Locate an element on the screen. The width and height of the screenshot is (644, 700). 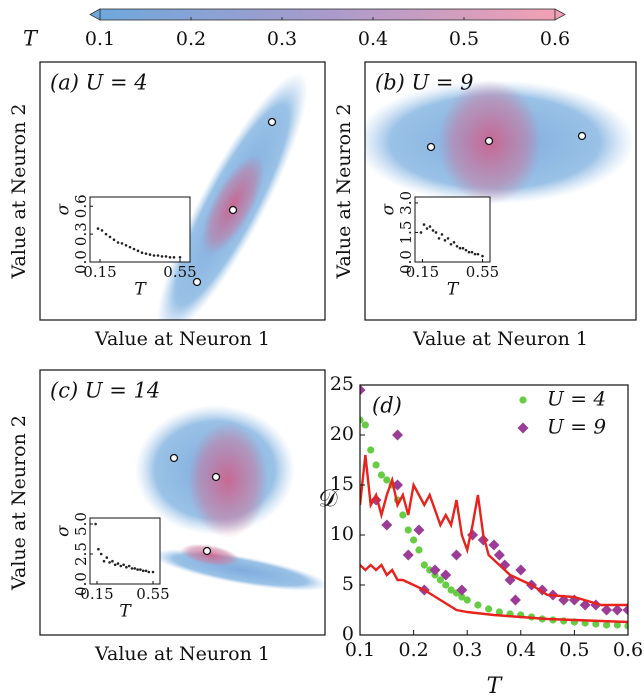
colorbar-tick-label: 0.4 is located at coordinates (373, 39).